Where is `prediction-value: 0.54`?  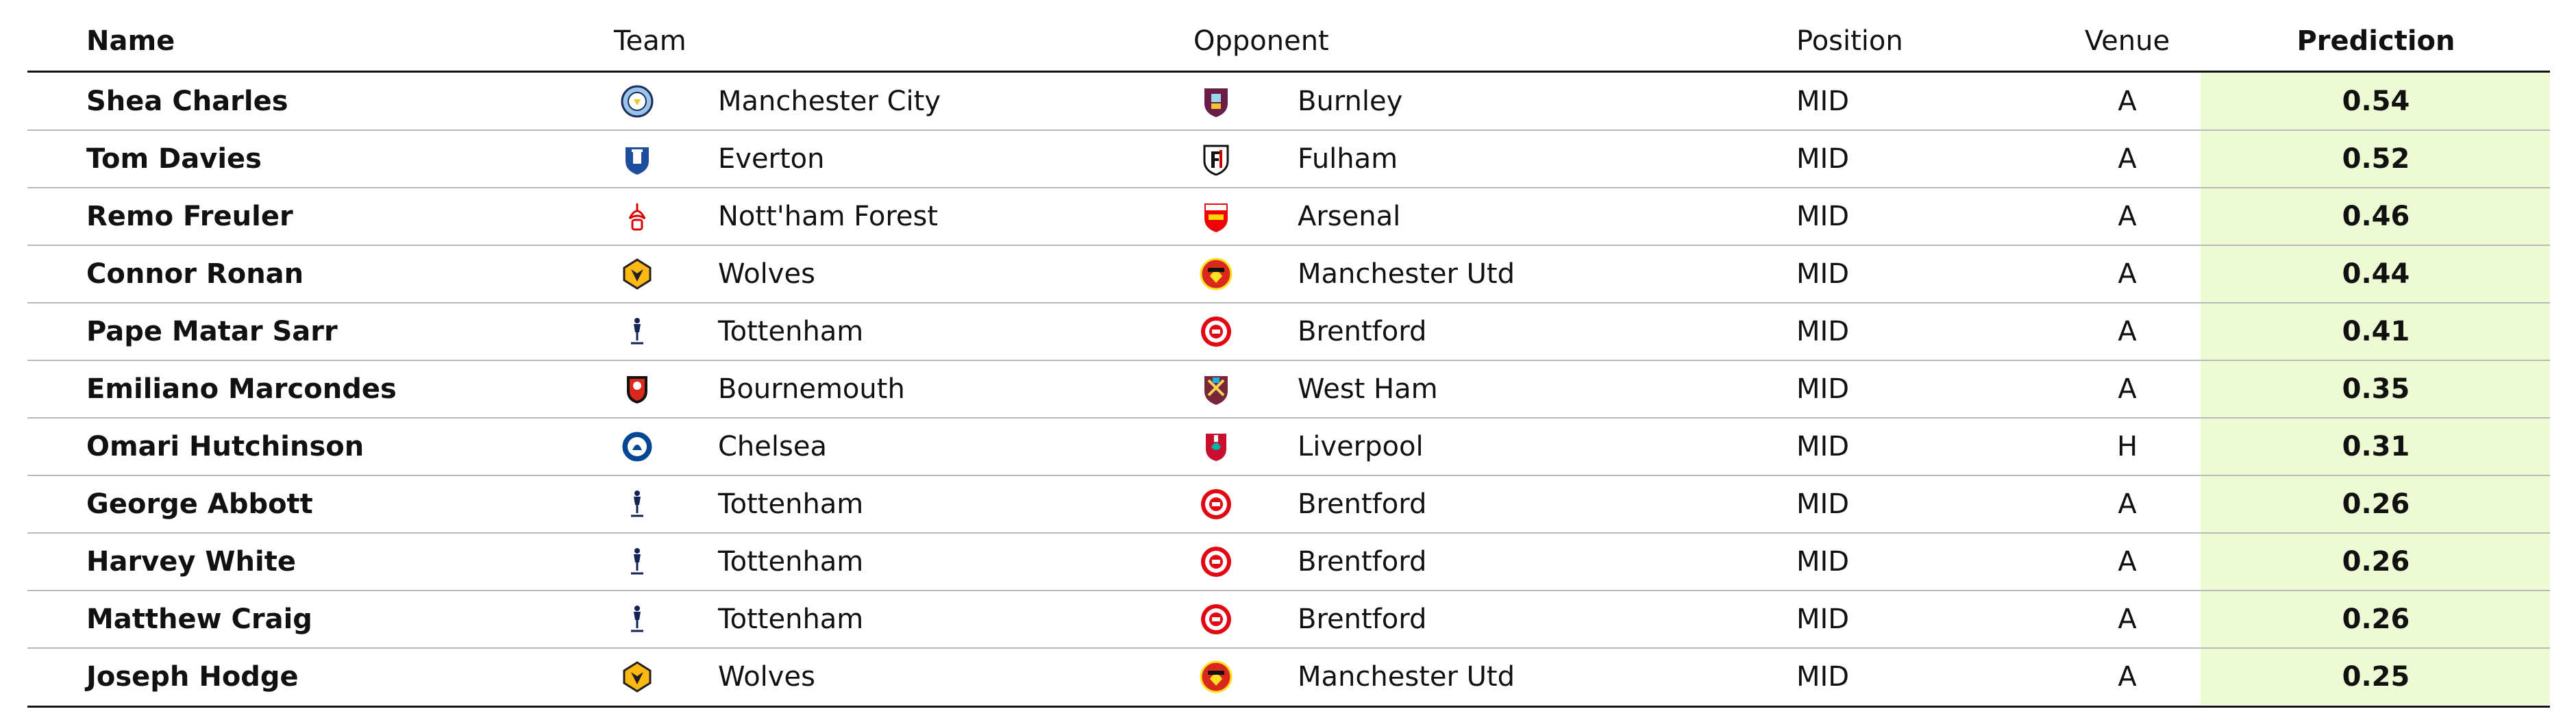 prediction-value: 0.54 is located at coordinates (2376, 101).